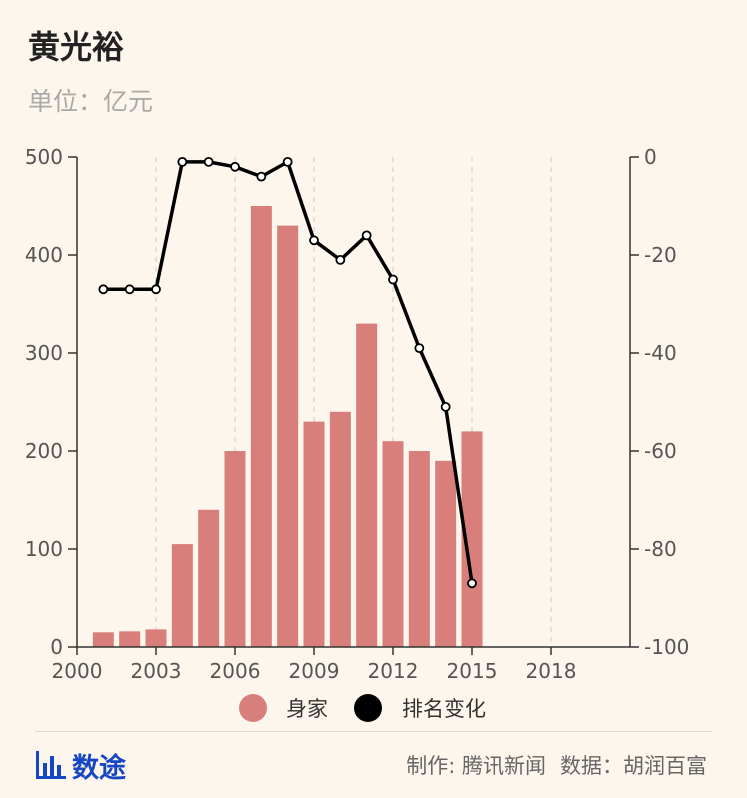 The height and width of the screenshot is (798, 747). Describe the element at coordinates (472, 671) in the screenshot. I see `x-axis-tick-label: 2015` at that location.